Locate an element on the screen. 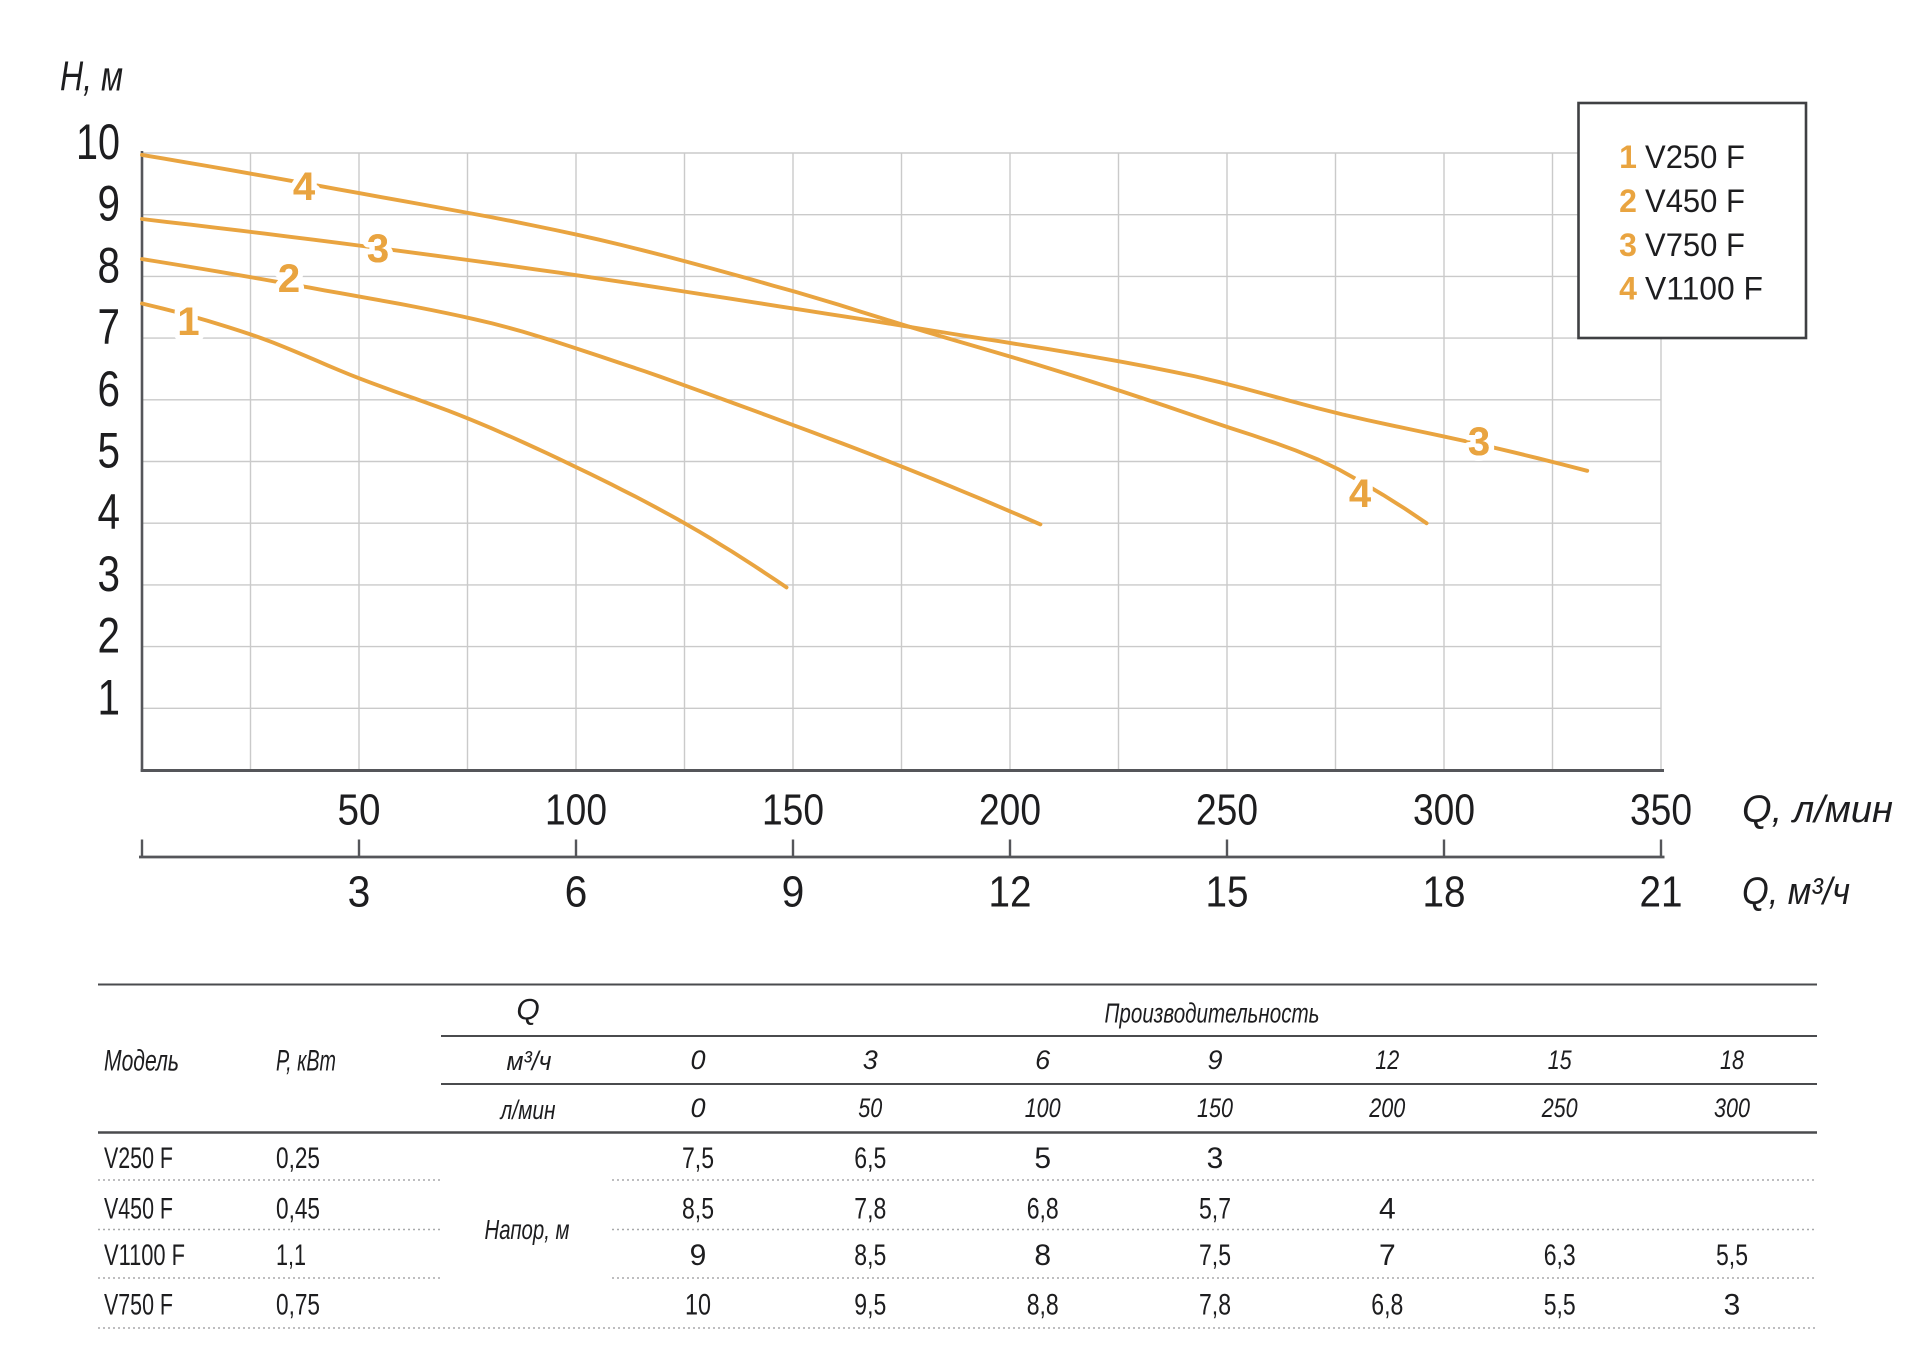 This screenshot has height=1347, width=1920. svg-text: Q is located at coordinates (527, 1010).